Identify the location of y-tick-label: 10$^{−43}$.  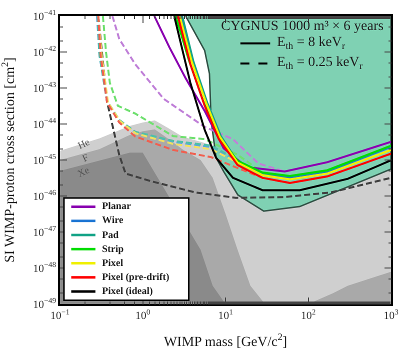
(44, 87).